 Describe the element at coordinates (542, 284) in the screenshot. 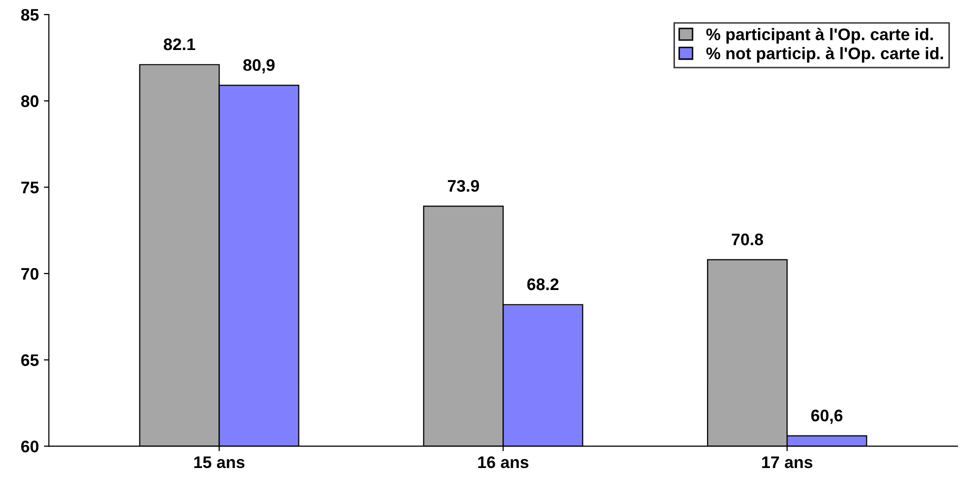

I see `data-label: 68.2` at that location.